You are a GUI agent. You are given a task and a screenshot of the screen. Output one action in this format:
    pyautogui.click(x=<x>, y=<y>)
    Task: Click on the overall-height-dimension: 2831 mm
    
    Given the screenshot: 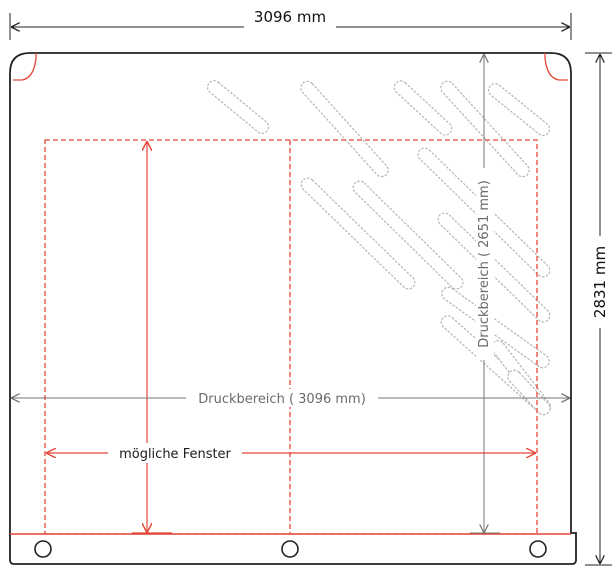 What is the action you would take?
    pyautogui.click(x=598, y=309)
    